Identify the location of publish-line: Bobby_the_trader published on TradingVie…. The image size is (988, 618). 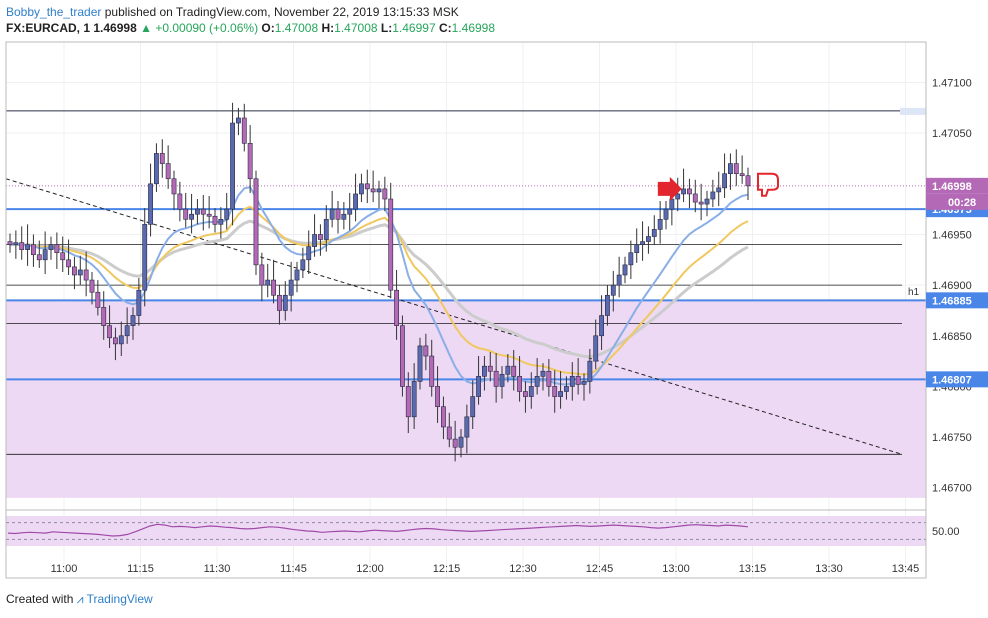
(250, 12).